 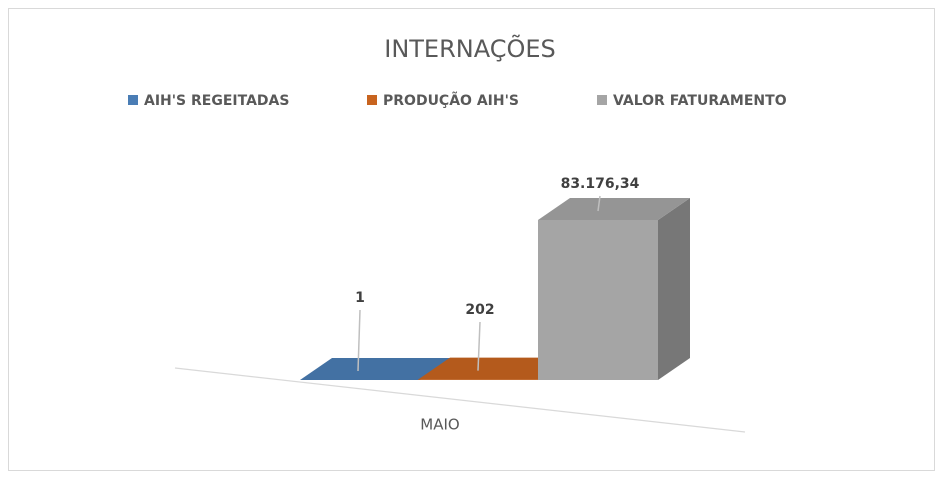 What do you see at coordinates (216, 101) in the screenshot?
I see `legend-label: AIH'S REGEITADAS` at bounding box center [216, 101].